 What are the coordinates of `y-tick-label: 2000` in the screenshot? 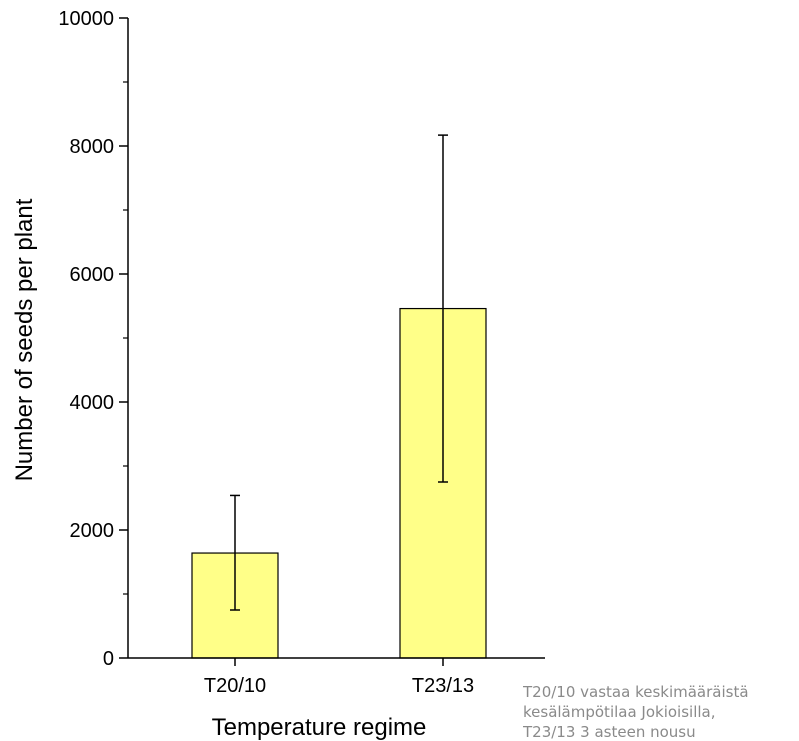 It's located at (92, 531).